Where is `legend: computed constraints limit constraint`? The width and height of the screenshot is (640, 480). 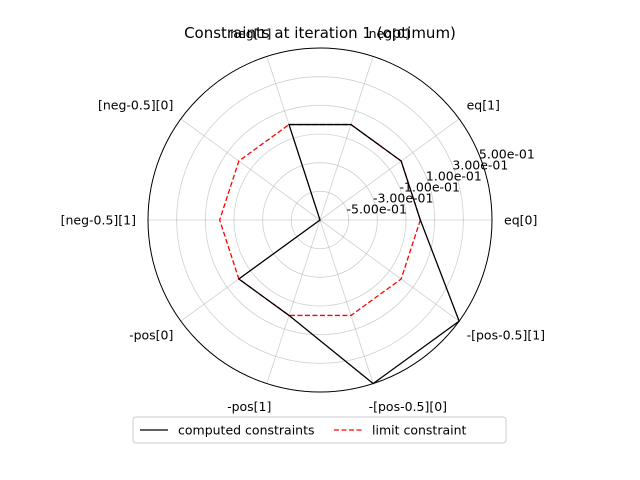
legend: computed constraints limit constraint is located at coordinates (319, 430).